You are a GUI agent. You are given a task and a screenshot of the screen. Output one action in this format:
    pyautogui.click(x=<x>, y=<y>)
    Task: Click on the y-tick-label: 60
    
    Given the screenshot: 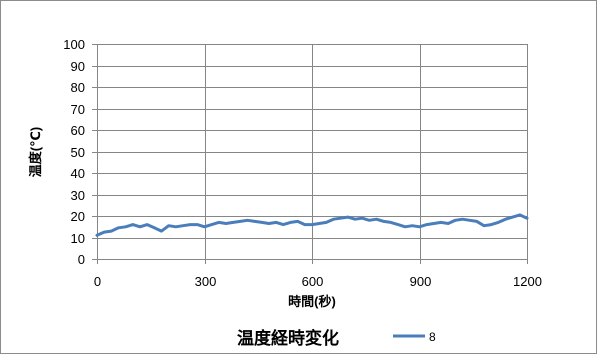 What is the action you would take?
    pyautogui.click(x=78, y=130)
    